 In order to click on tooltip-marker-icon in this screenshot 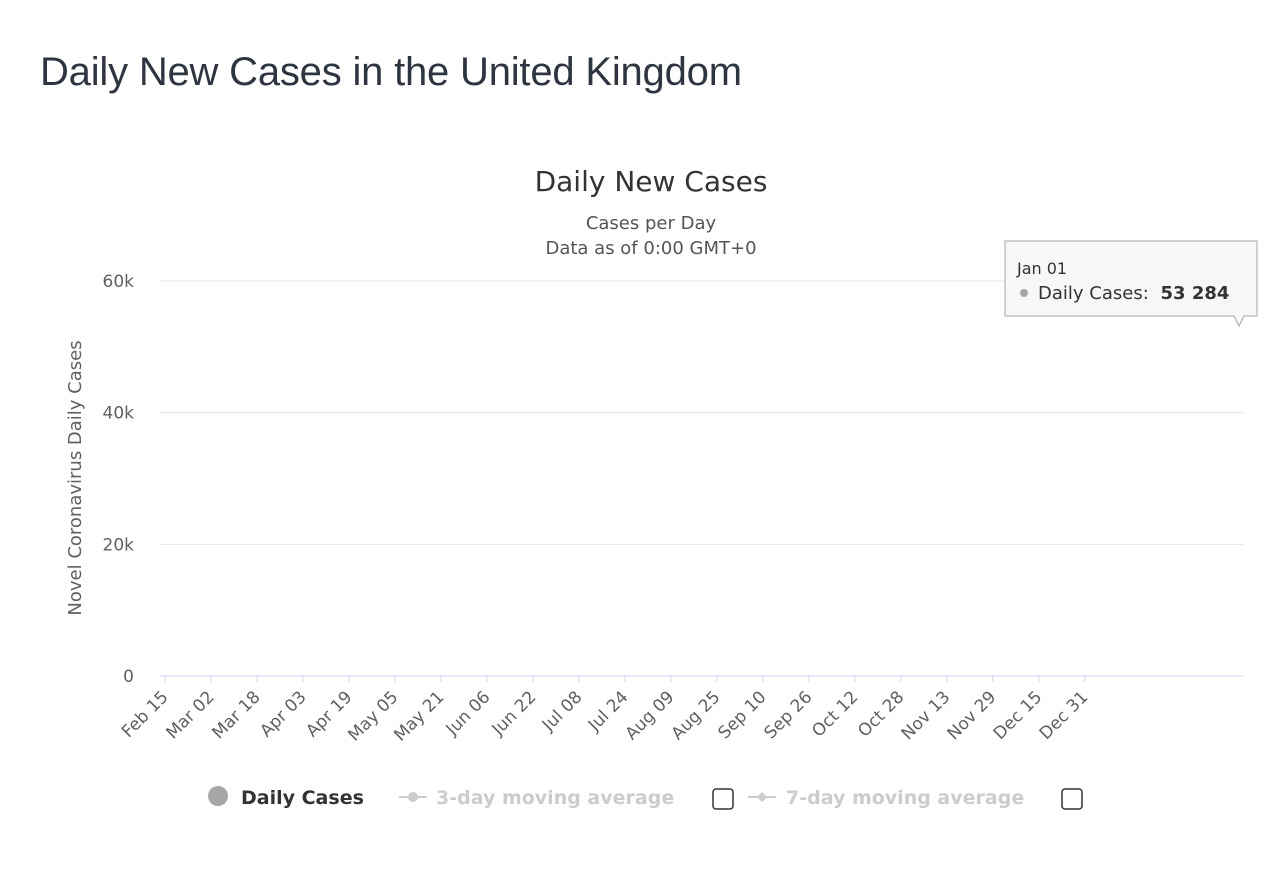, I will do `click(1024, 293)`.